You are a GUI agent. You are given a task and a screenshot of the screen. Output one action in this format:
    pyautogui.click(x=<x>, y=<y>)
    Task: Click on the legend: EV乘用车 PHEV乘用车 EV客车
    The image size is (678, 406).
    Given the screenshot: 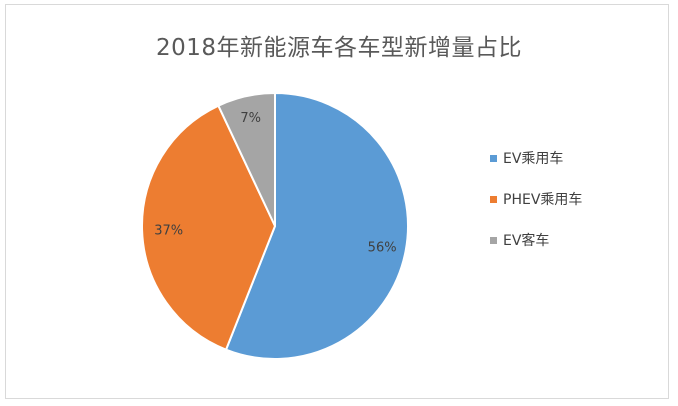 What is the action you would take?
    pyautogui.click(x=536, y=209)
    